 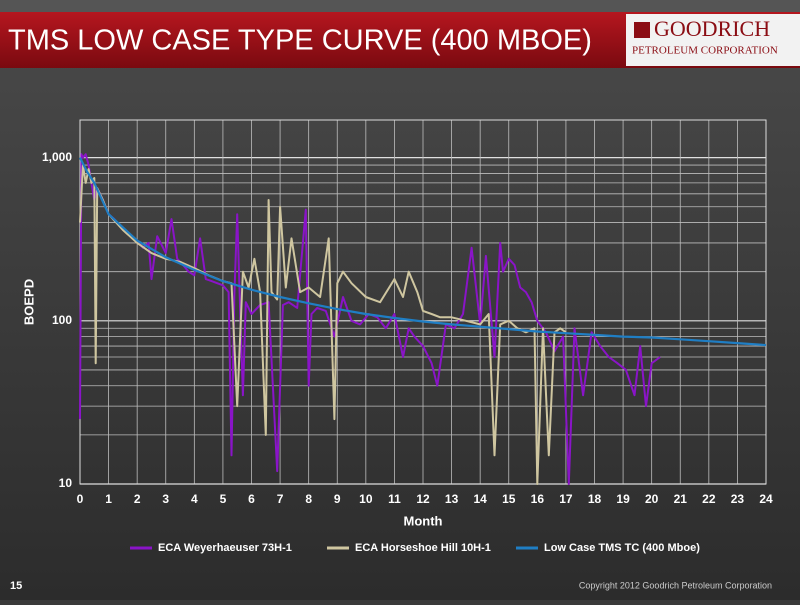 What do you see at coordinates (57, 157) in the screenshot?
I see `y-tick-label: 1,000` at bounding box center [57, 157].